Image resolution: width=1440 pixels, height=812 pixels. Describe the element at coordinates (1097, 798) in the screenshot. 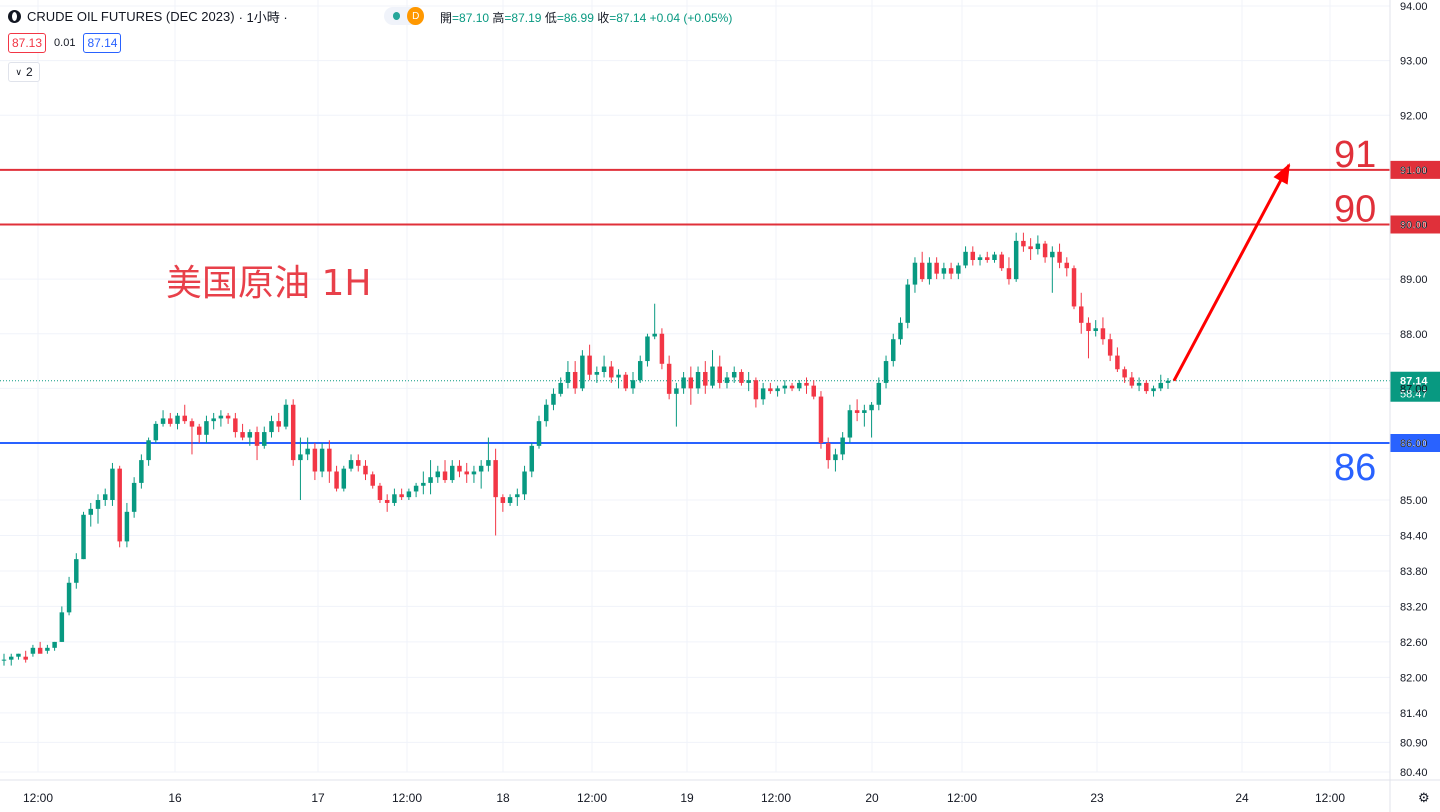

I see `x-tick-label: 23` at that location.